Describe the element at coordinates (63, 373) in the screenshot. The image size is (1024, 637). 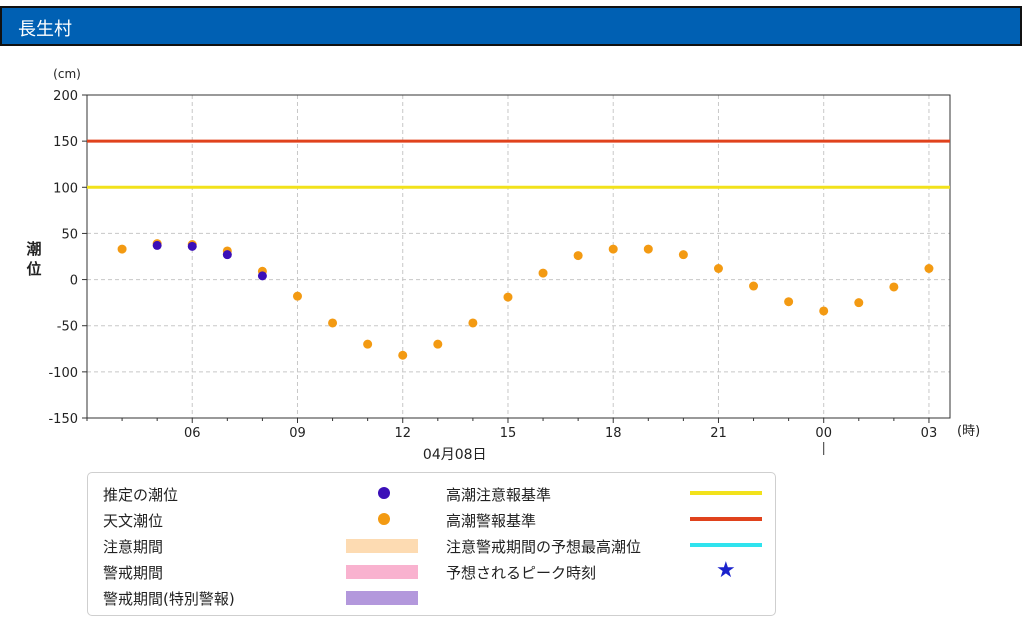
I see `y-tick-label: -100` at that location.